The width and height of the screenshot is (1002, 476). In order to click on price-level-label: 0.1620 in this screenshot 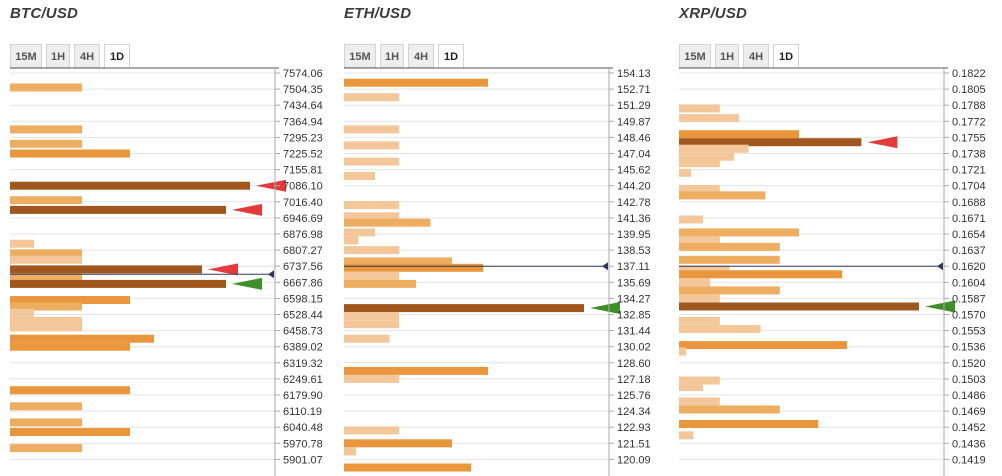, I will do `click(969, 267)`.